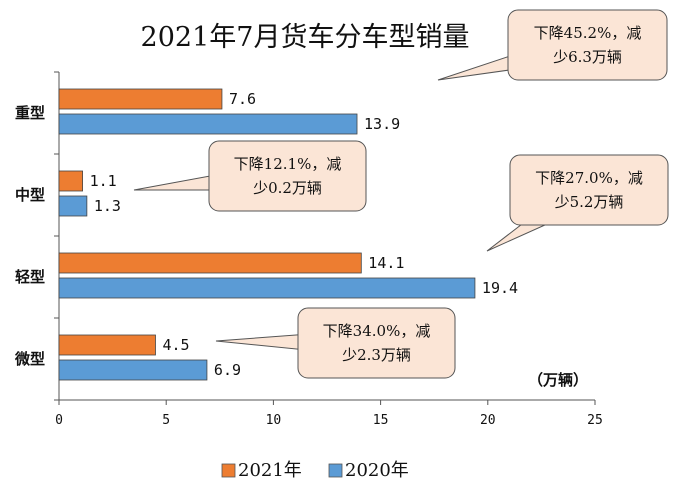 This screenshot has width=688, height=490. What do you see at coordinates (107, 206) in the screenshot?
I see `data-label: 1.3` at bounding box center [107, 206].